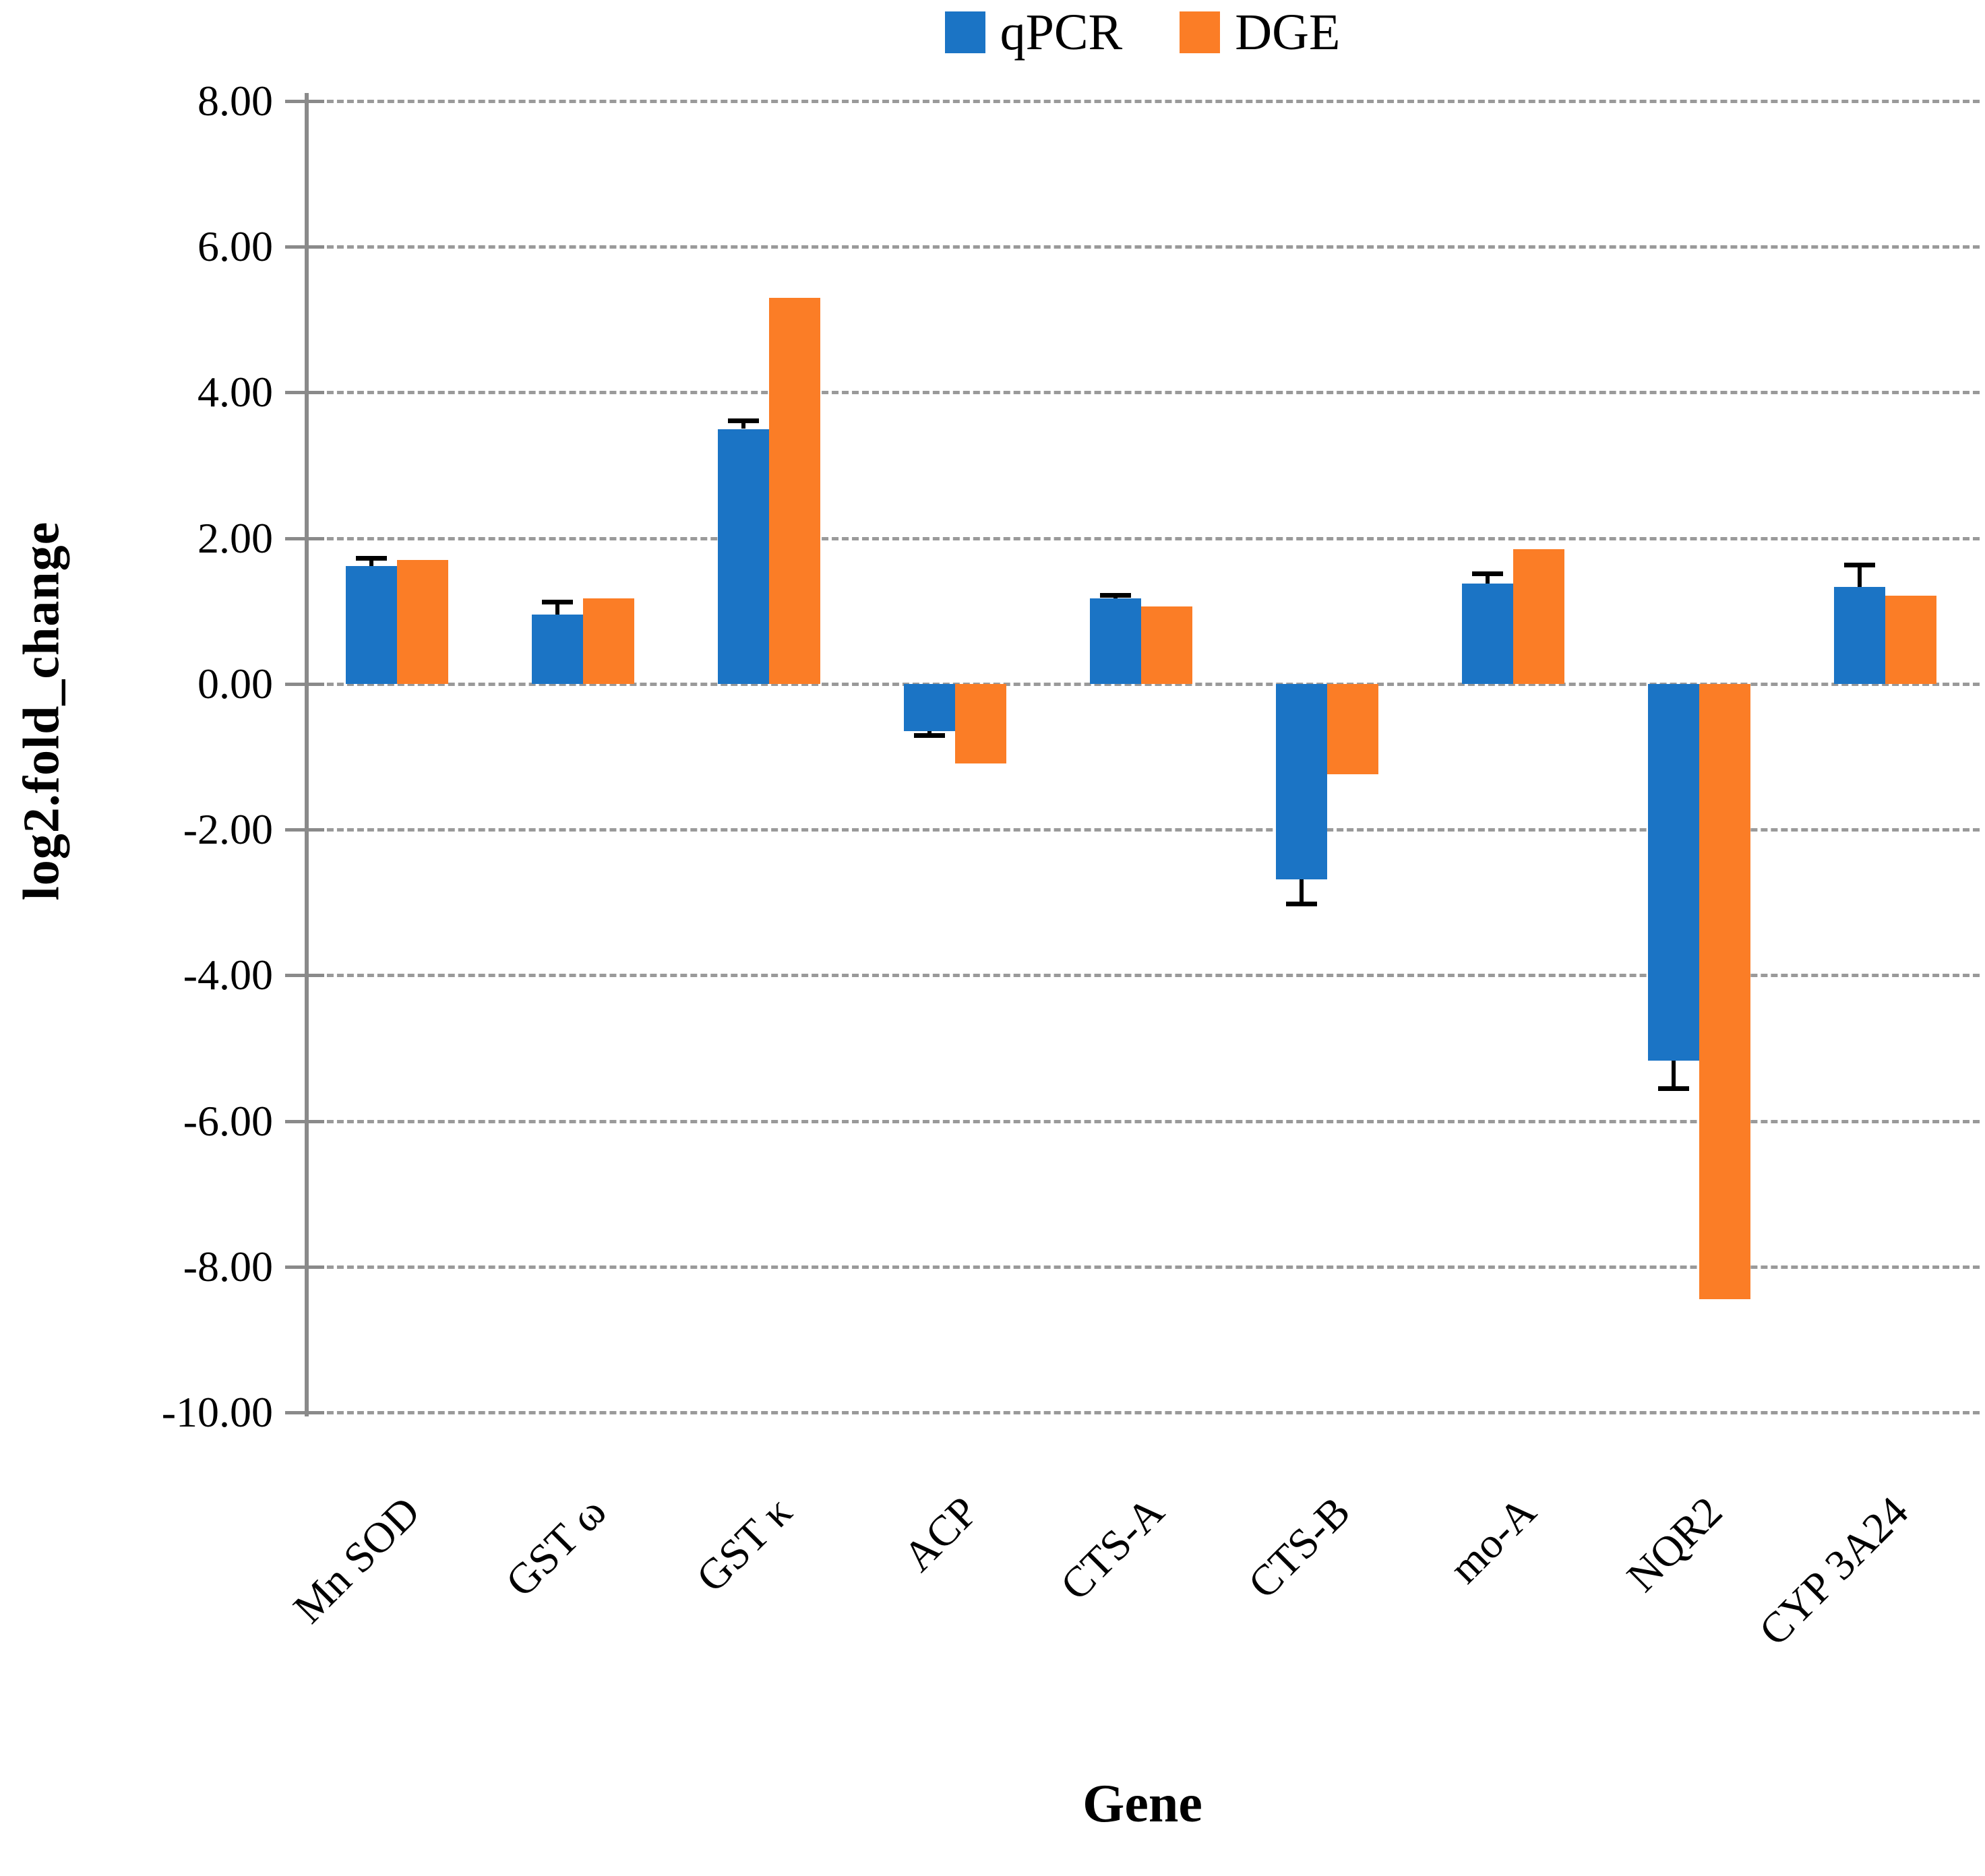 The width and height of the screenshot is (1985, 1876). I want to click on error-bar-cap-mo-a, so click(1487, 573).